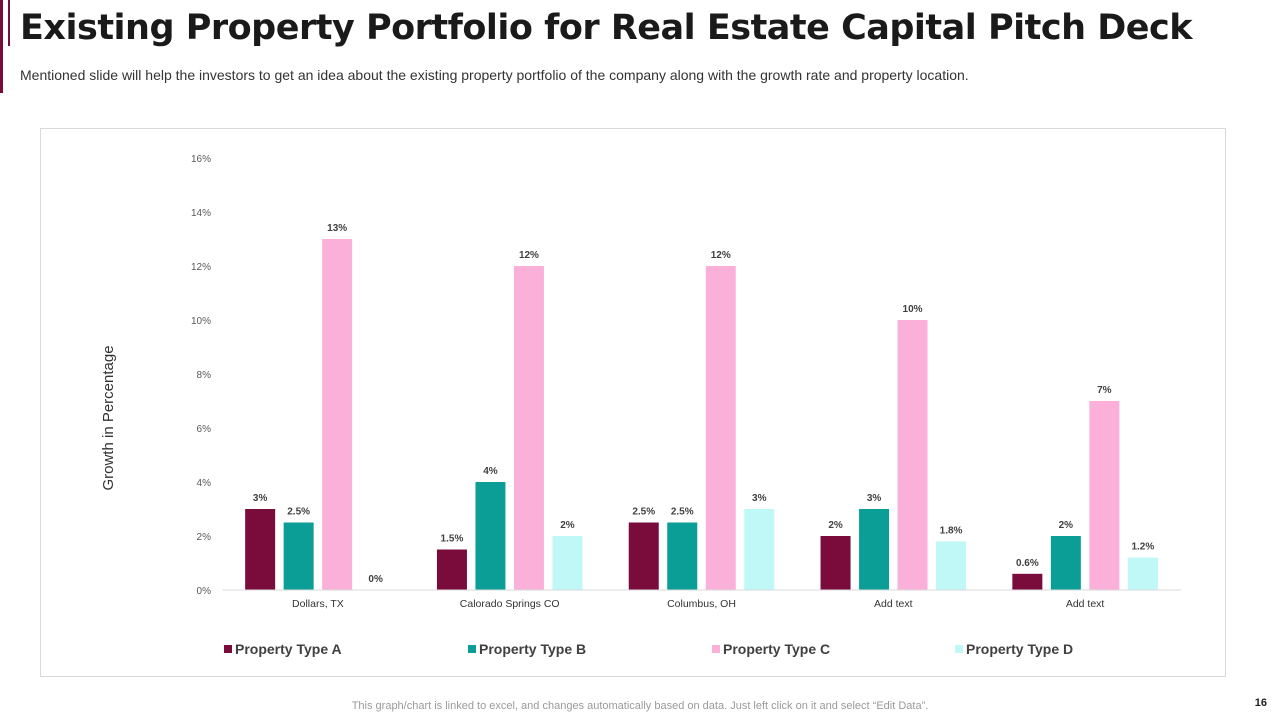 Image resolution: width=1280 pixels, height=720 pixels. I want to click on bar-data-label: 13%, so click(337, 228).